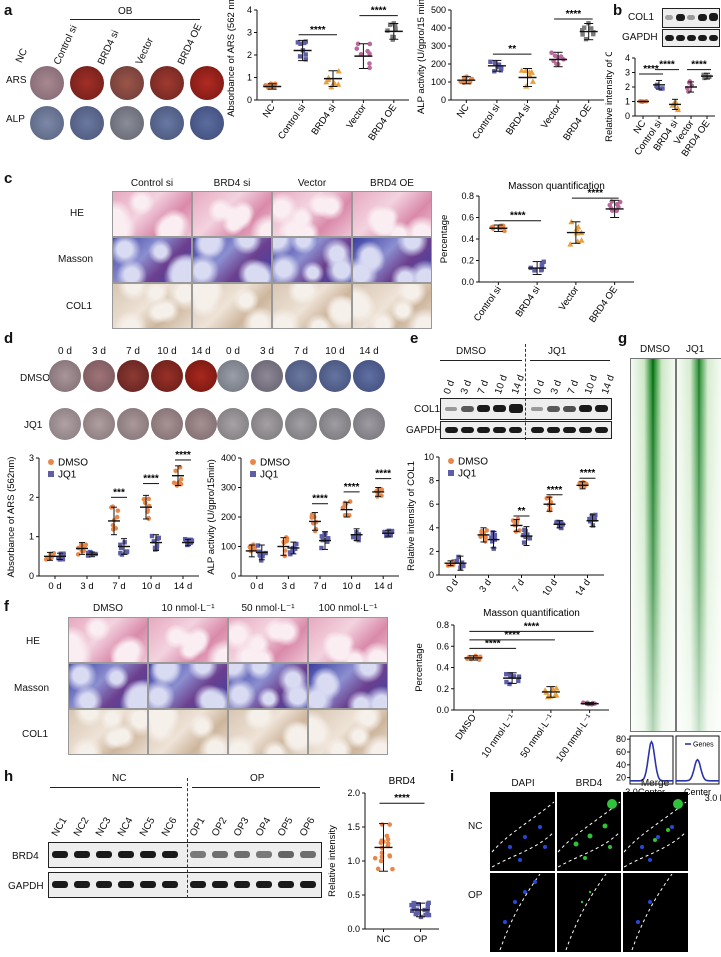  Describe the element at coordinates (697, 760) in the screenshot. I see `profile-frame` at that location.